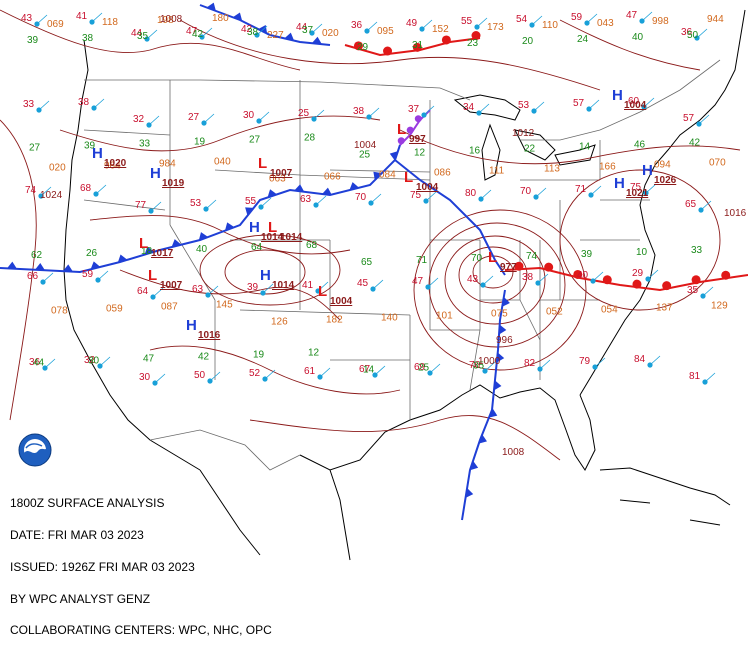 This screenshot has height=659, width=748. I want to click on gulf-coastline, so click(447, 427).